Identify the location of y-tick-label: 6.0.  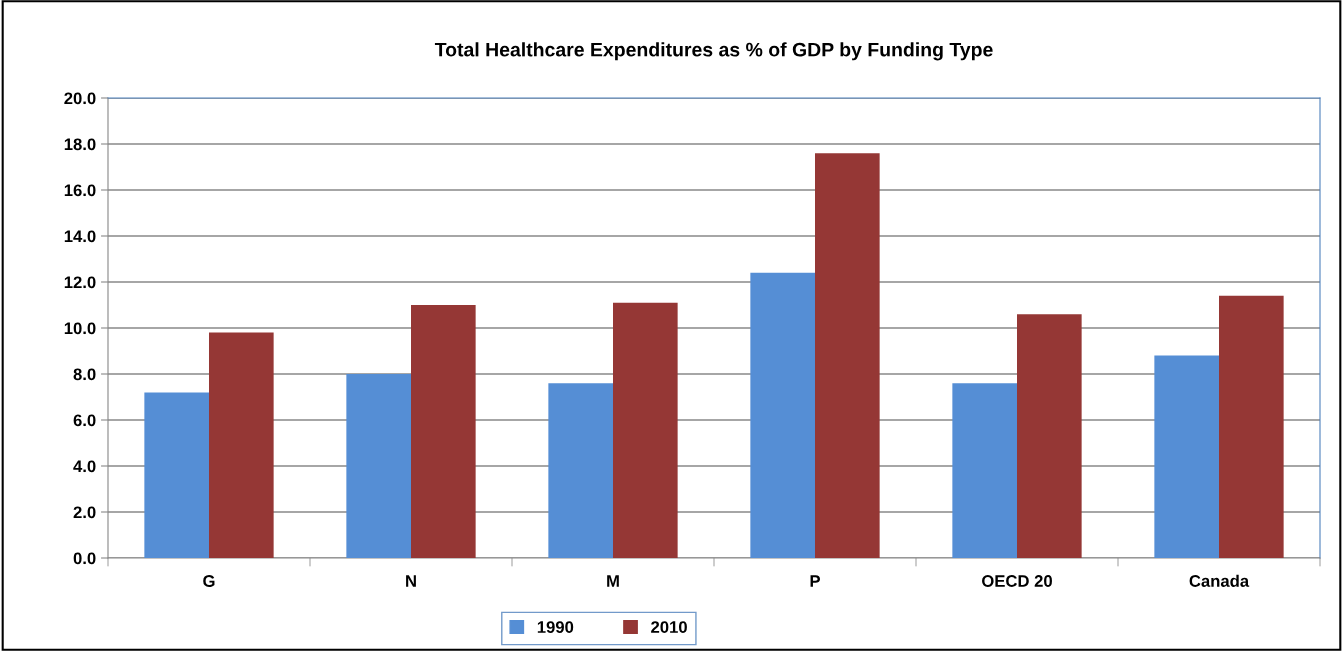
(84, 420).